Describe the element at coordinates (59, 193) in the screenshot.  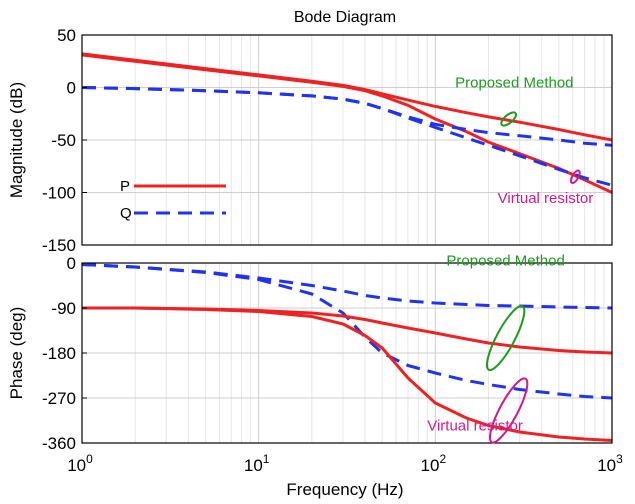
I see `y-tick-label: -100` at that location.